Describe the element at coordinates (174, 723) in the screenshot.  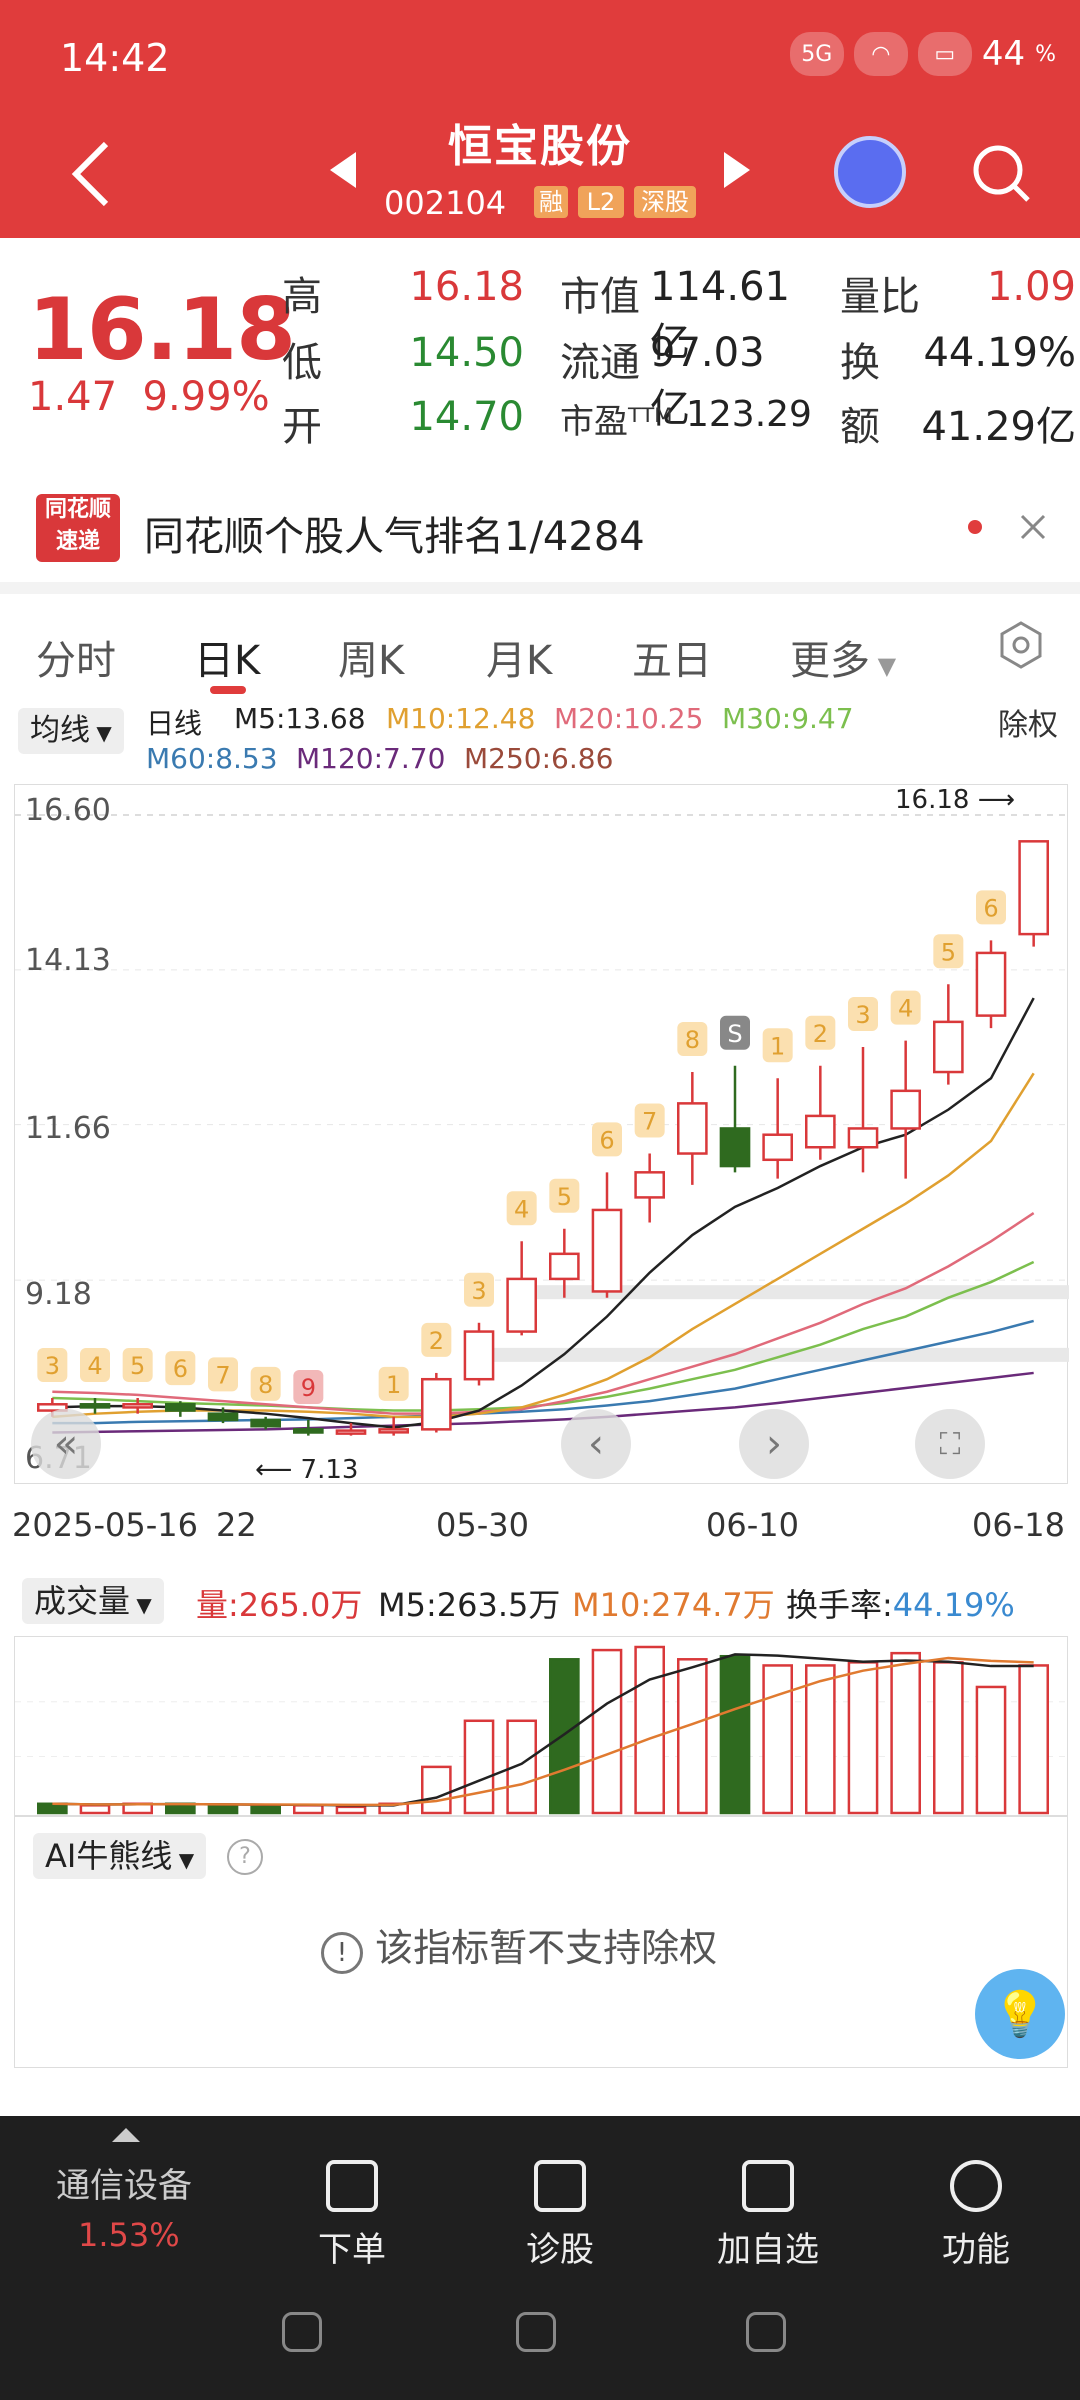
I see `ma-kind: 日线` at that location.